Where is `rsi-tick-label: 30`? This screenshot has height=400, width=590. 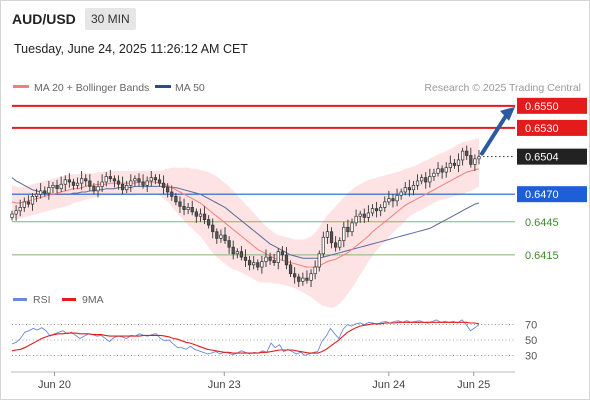
rsi-tick-label: 30 is located at coordinates (531, 356).